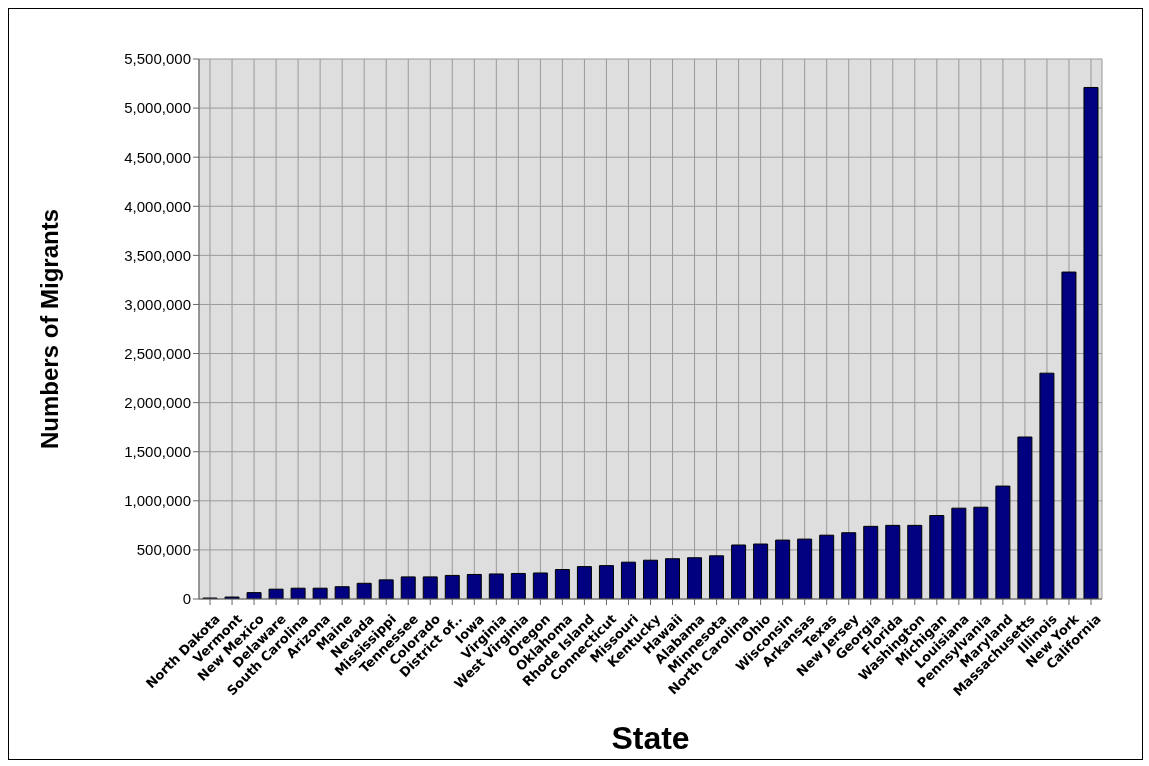  I want to click on y-tick-label: 5,500,000, so click(157, 59).